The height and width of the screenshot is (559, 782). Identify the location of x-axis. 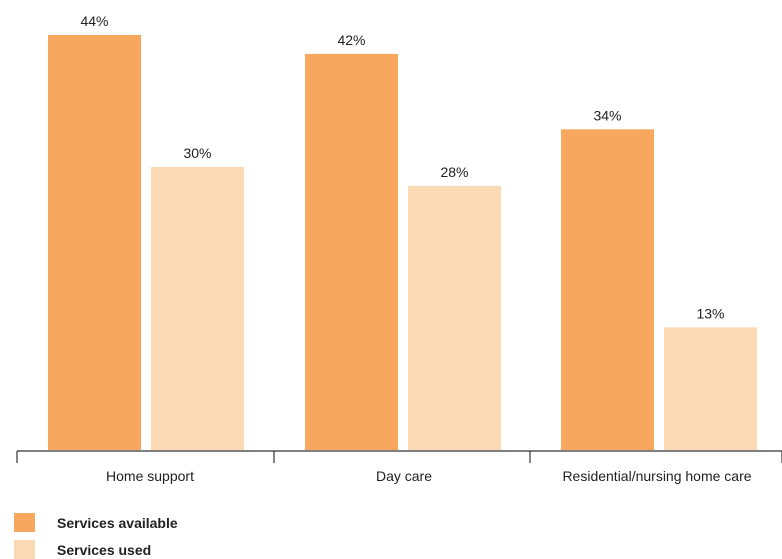
(399, 456).